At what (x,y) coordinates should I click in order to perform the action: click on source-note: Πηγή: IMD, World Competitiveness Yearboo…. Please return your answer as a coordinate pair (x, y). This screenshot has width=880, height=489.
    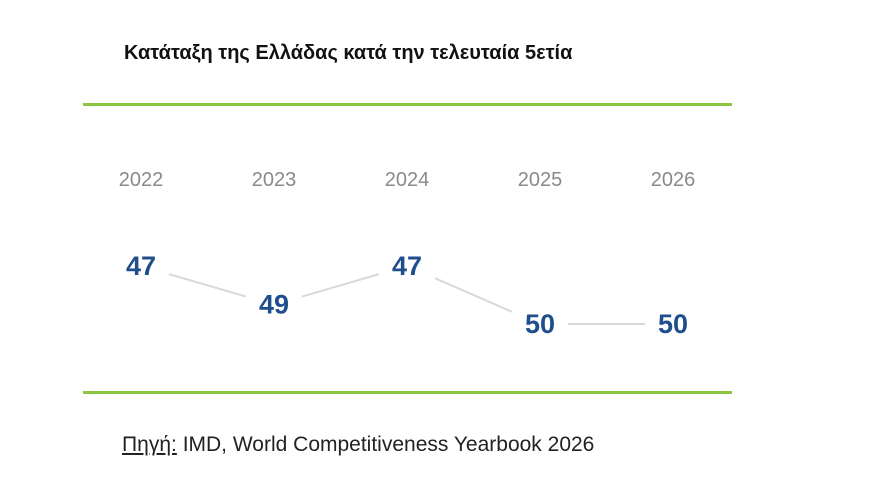
    Looking at the image, I should click on (358, 445).